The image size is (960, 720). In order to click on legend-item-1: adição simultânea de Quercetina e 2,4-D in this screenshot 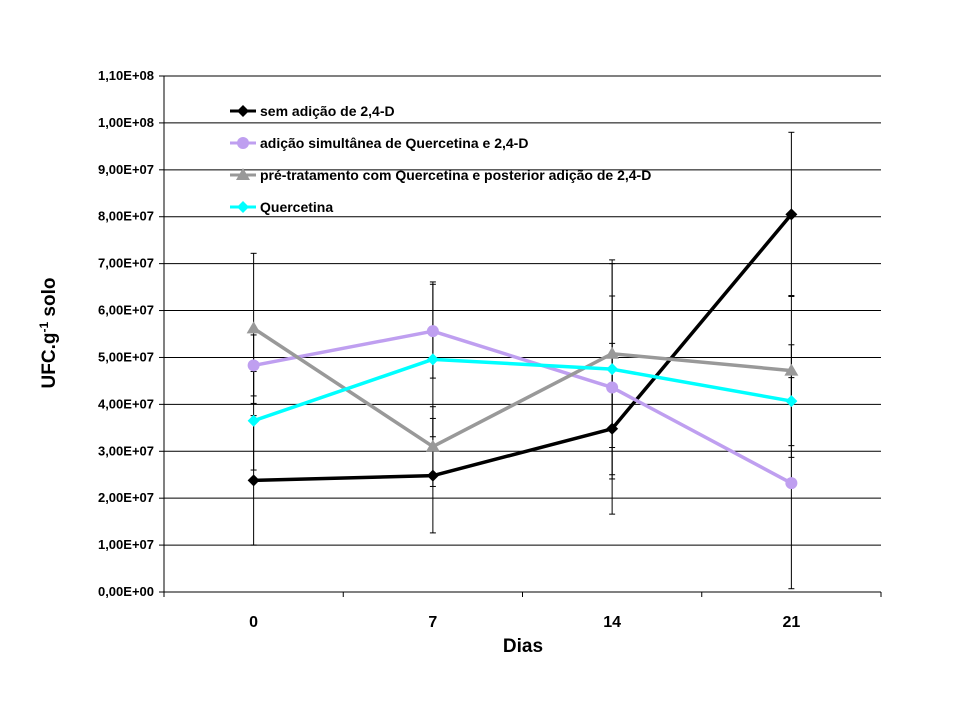, I will do `click(379, 143)`.